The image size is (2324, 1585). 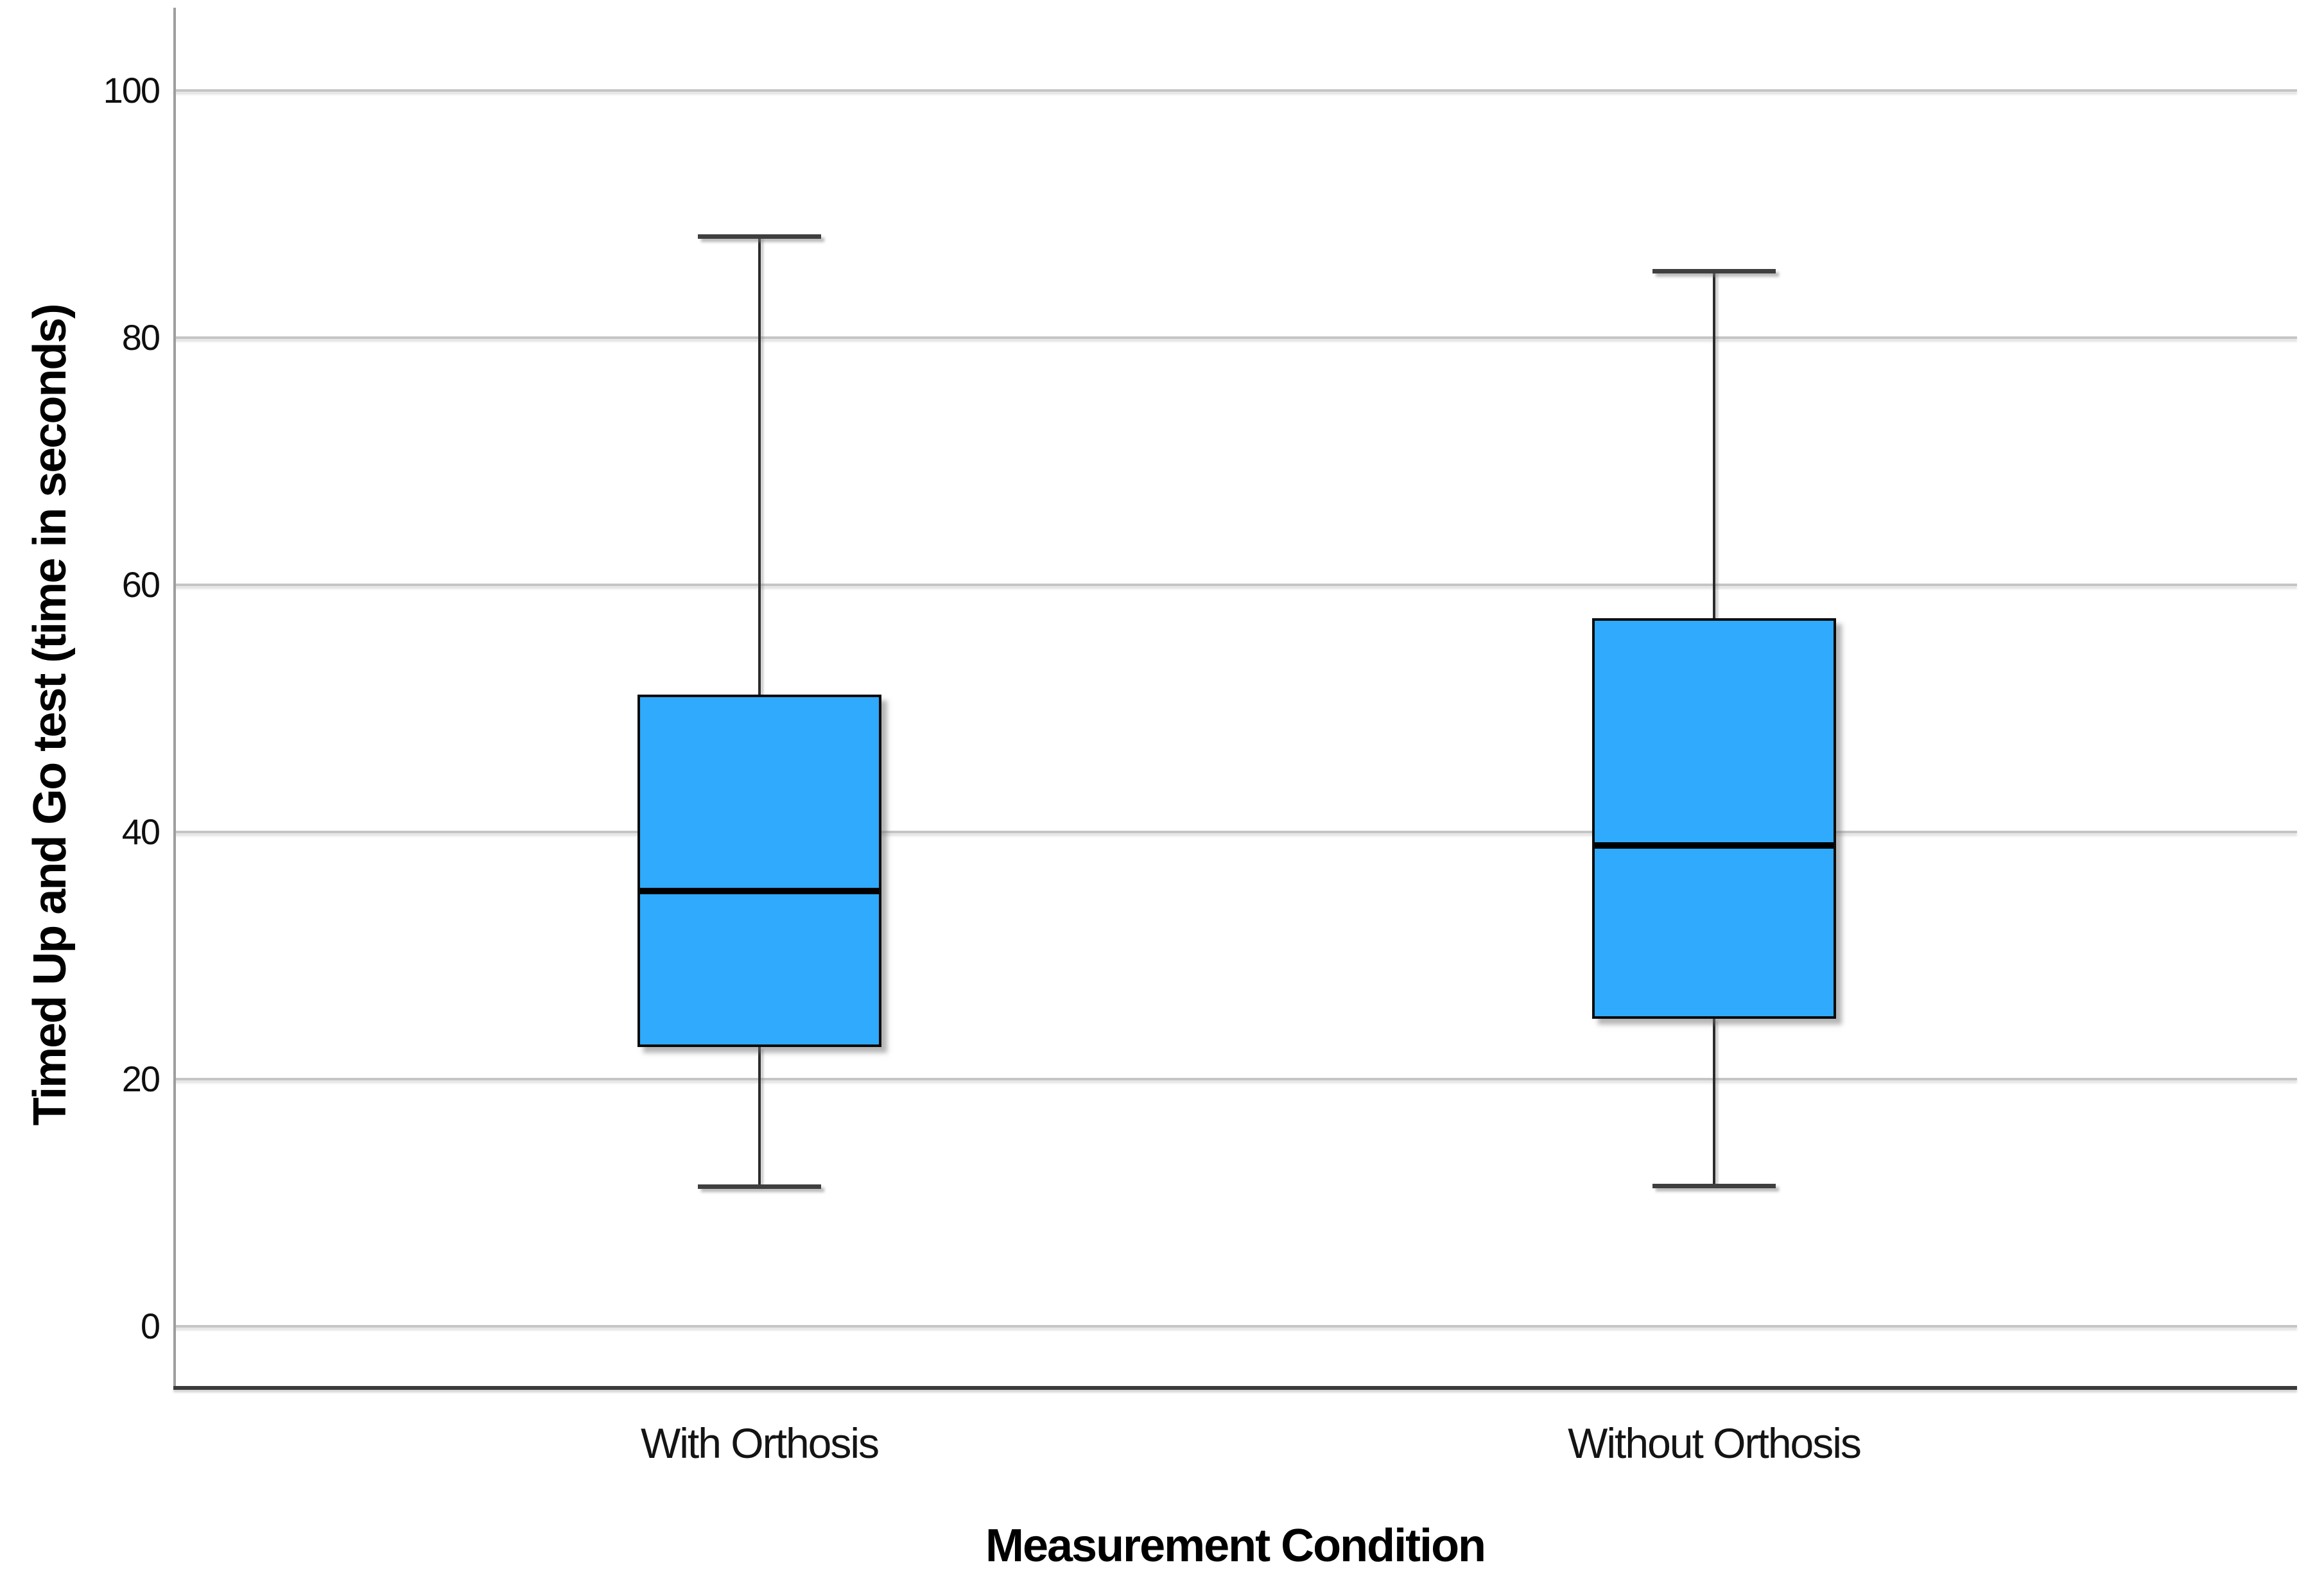 I want to click on x-category-label-without-orthosis: Without Orthosis, so click(x=1715, y=1443).